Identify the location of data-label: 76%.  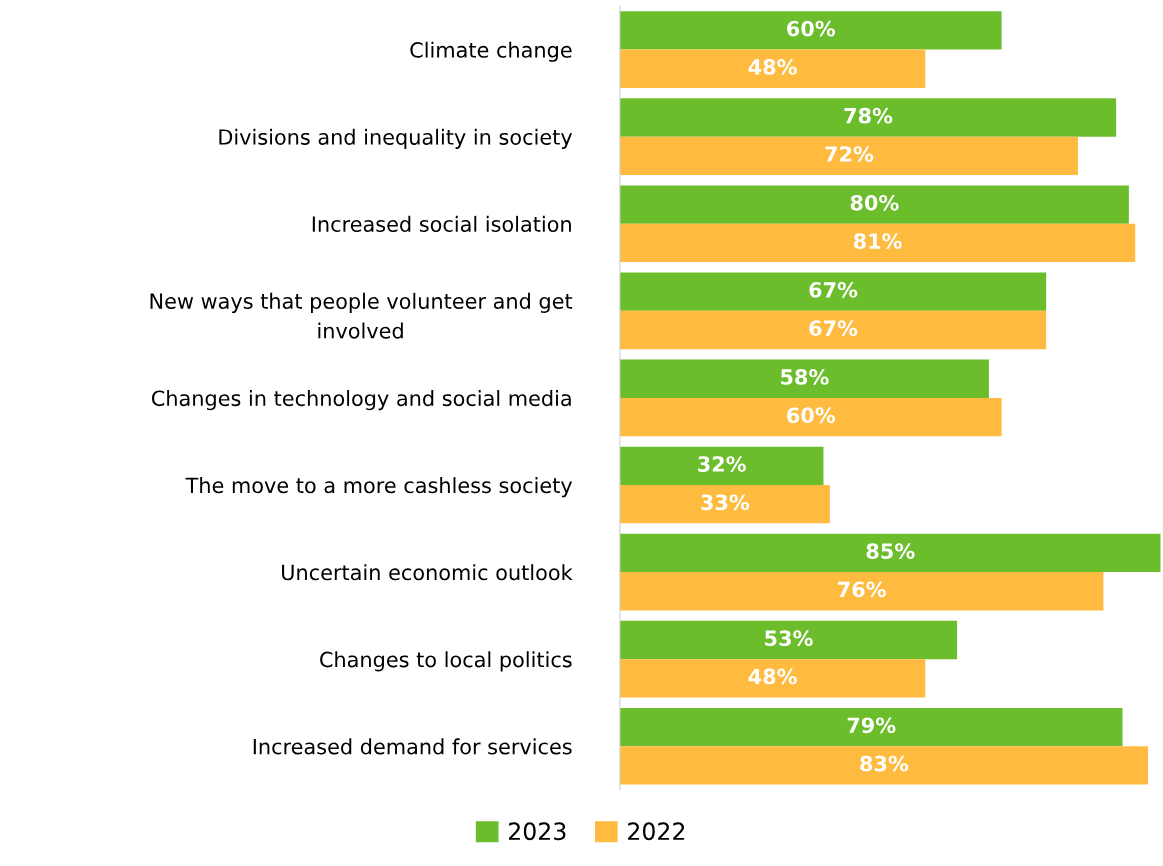
(862, 589).